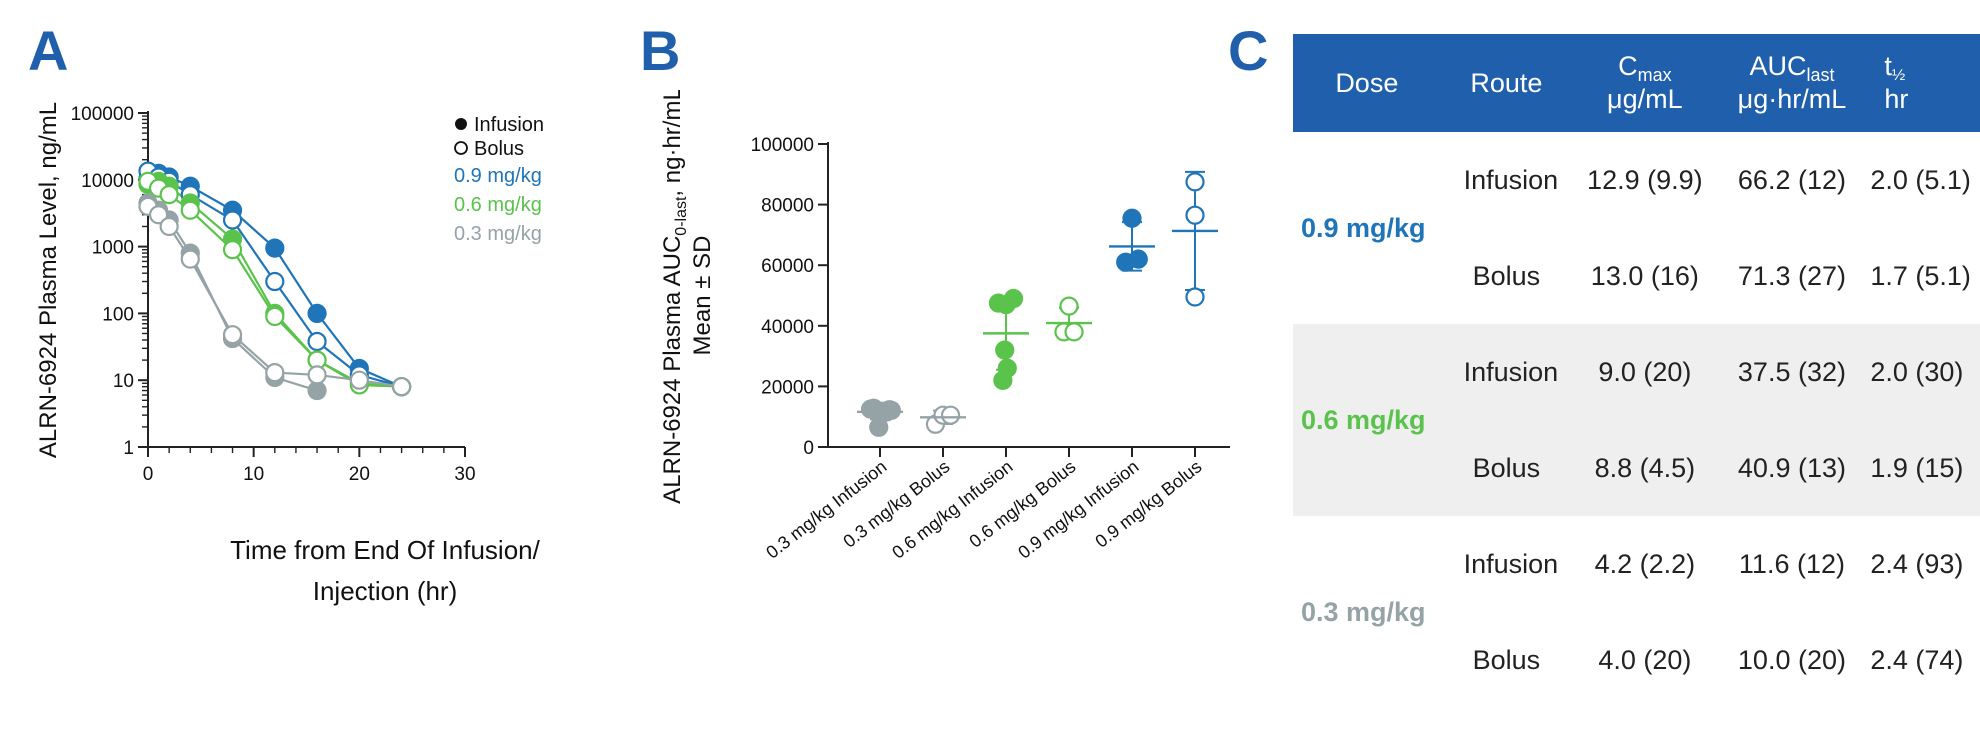 The height and width of the screenshot is (739, 1980). Describe the element at coordinates (1923, 468) in the screenshot. I see `thalf-cell: 1.9 (15)` at that location.